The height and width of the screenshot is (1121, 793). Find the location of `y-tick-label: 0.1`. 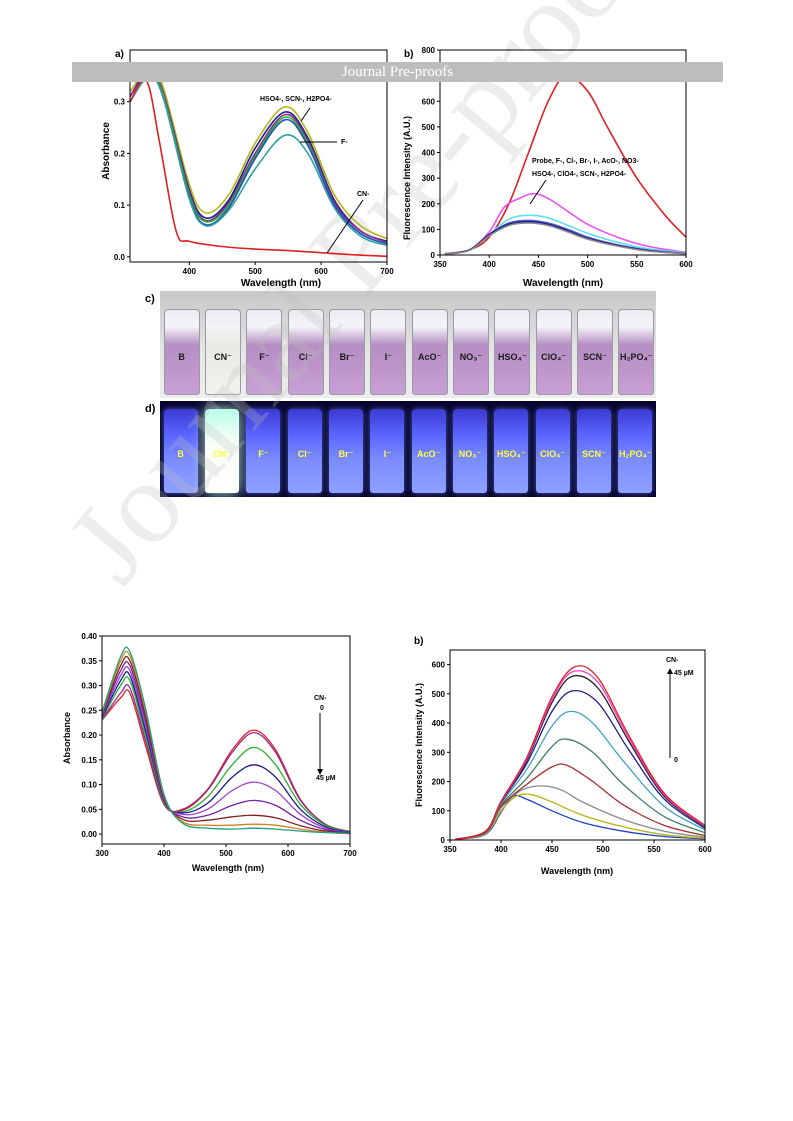

y-tick-label: 0.1 is located at coordinates (120, 205).